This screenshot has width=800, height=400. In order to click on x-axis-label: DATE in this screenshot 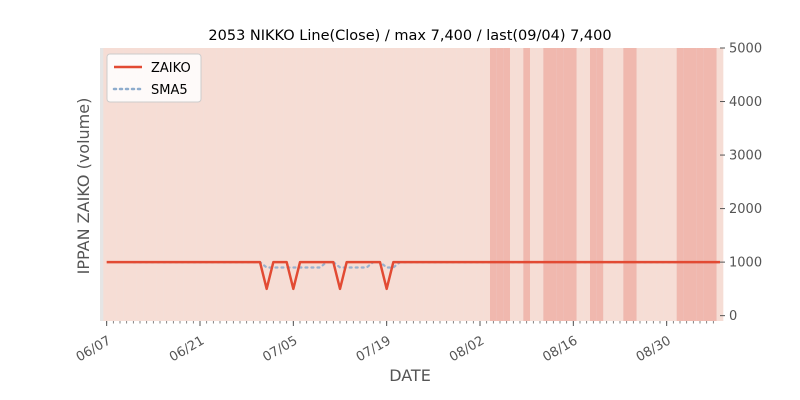, I will do `click(410, 375)`.